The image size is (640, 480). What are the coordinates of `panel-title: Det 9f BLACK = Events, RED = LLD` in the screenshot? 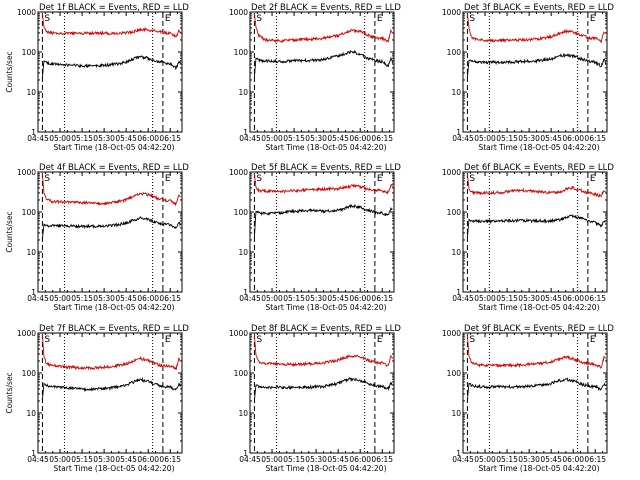 It's located at (539, 329).